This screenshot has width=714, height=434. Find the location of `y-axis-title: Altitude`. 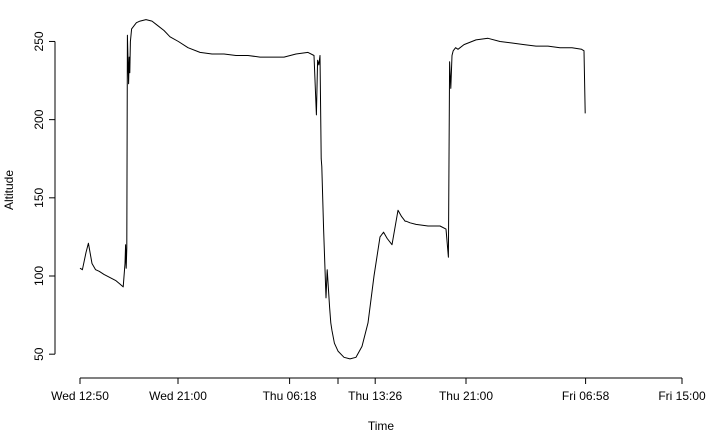

y-axis-title: Altitude is located at coordinates (9, 190).